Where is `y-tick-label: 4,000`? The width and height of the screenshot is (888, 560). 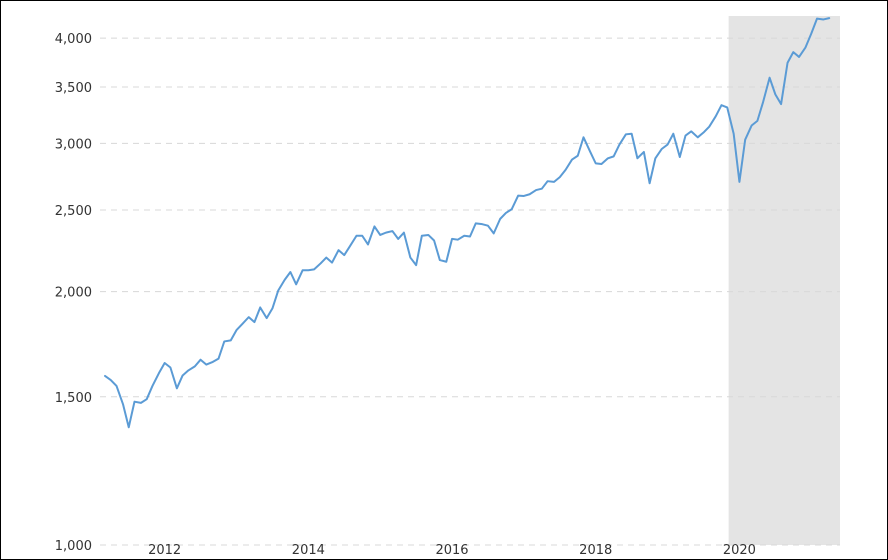 y-tick-label: 4,000 is located at coordinates (73, 39).